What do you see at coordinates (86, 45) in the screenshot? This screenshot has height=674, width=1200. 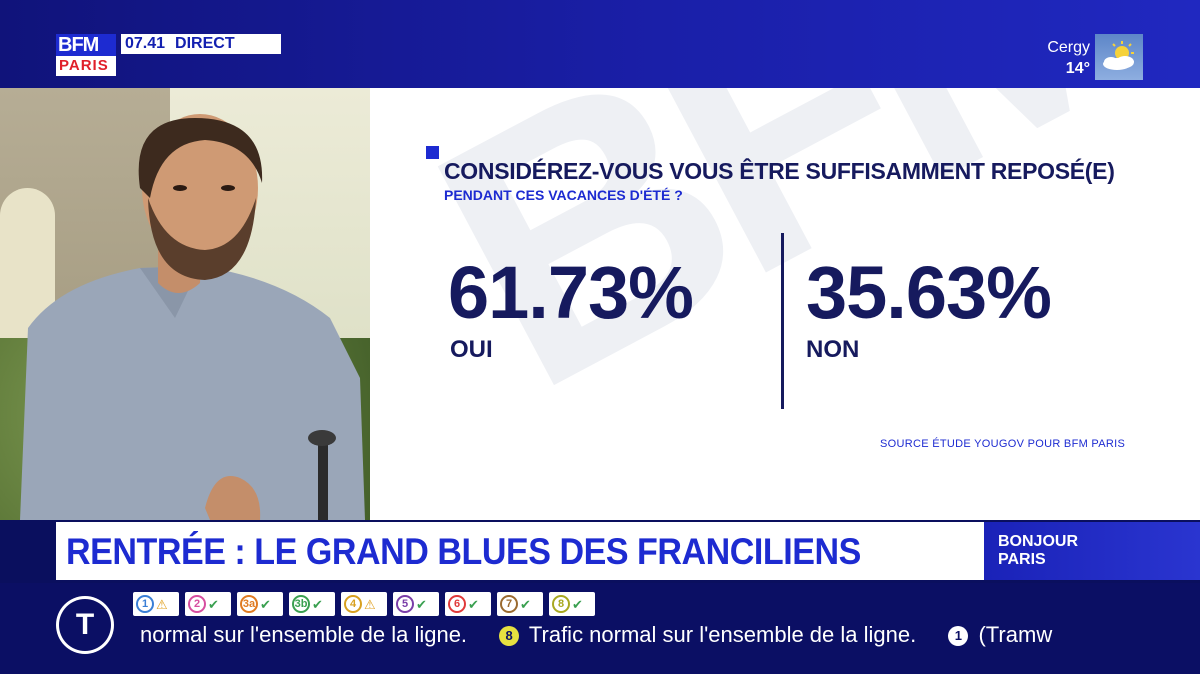 I see `logo-bfm-text: BFM` at bounding box center [86, 45].